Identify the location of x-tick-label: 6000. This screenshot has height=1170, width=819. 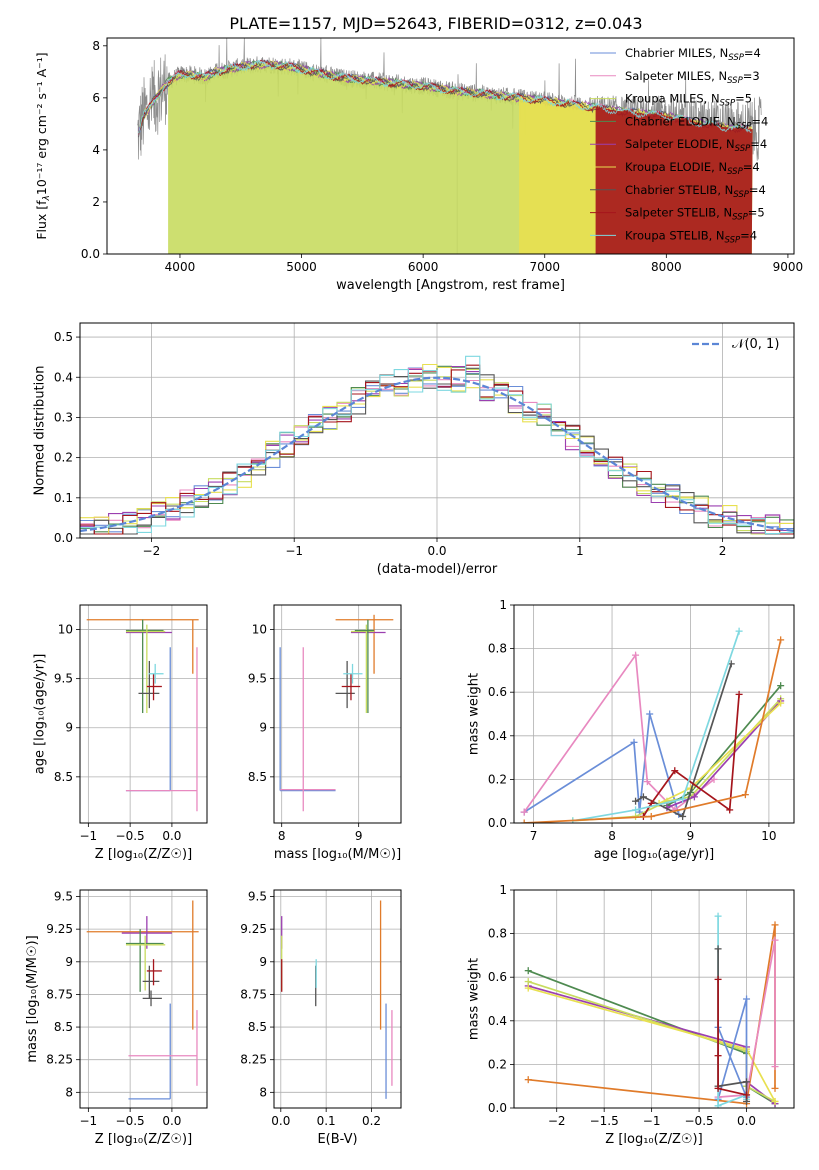
(423, 267).